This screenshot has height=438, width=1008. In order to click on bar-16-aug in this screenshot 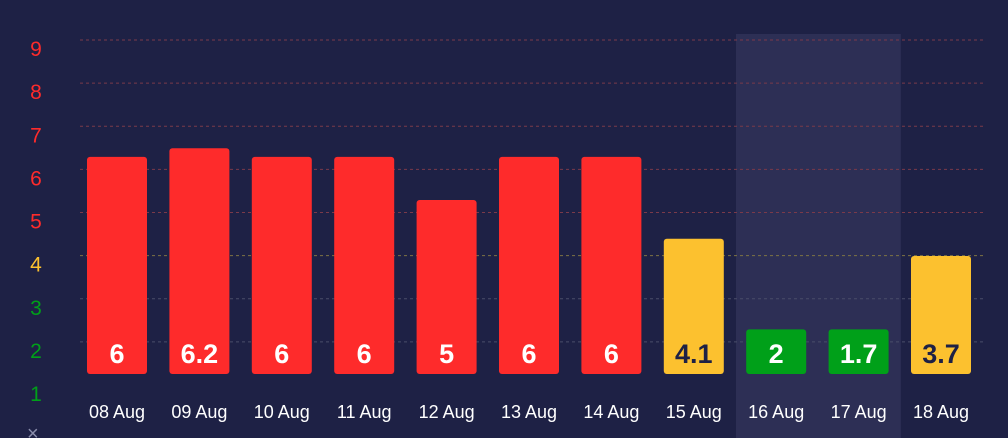, I will do `click(776, 351)`.